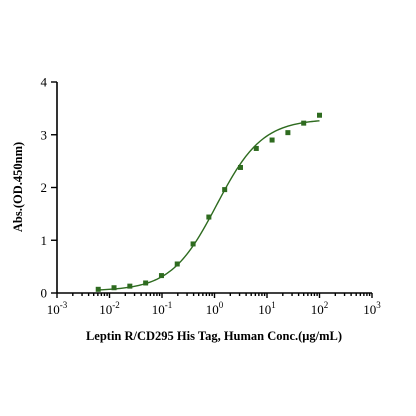 This screenshot has height=416, width=416. What do you see at coordinates (44, 293) in the screenshot?
I see `y-tick-label: 0` at bounding box center [44, 293].